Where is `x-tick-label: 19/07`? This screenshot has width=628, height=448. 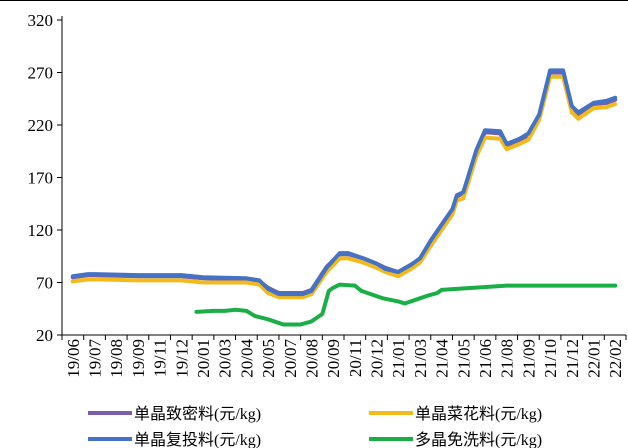 x-tick-label: 19/07 is located at coordinates (95, 358).